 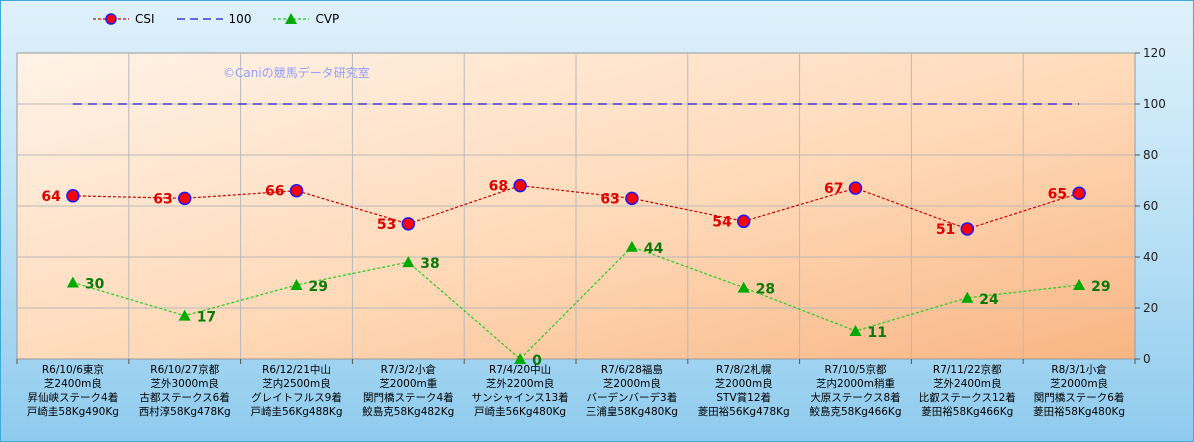 What do you see at coordinates (576, 207) in the screenshot?
I see `series-line-csi` at bounding box center [576, 207].